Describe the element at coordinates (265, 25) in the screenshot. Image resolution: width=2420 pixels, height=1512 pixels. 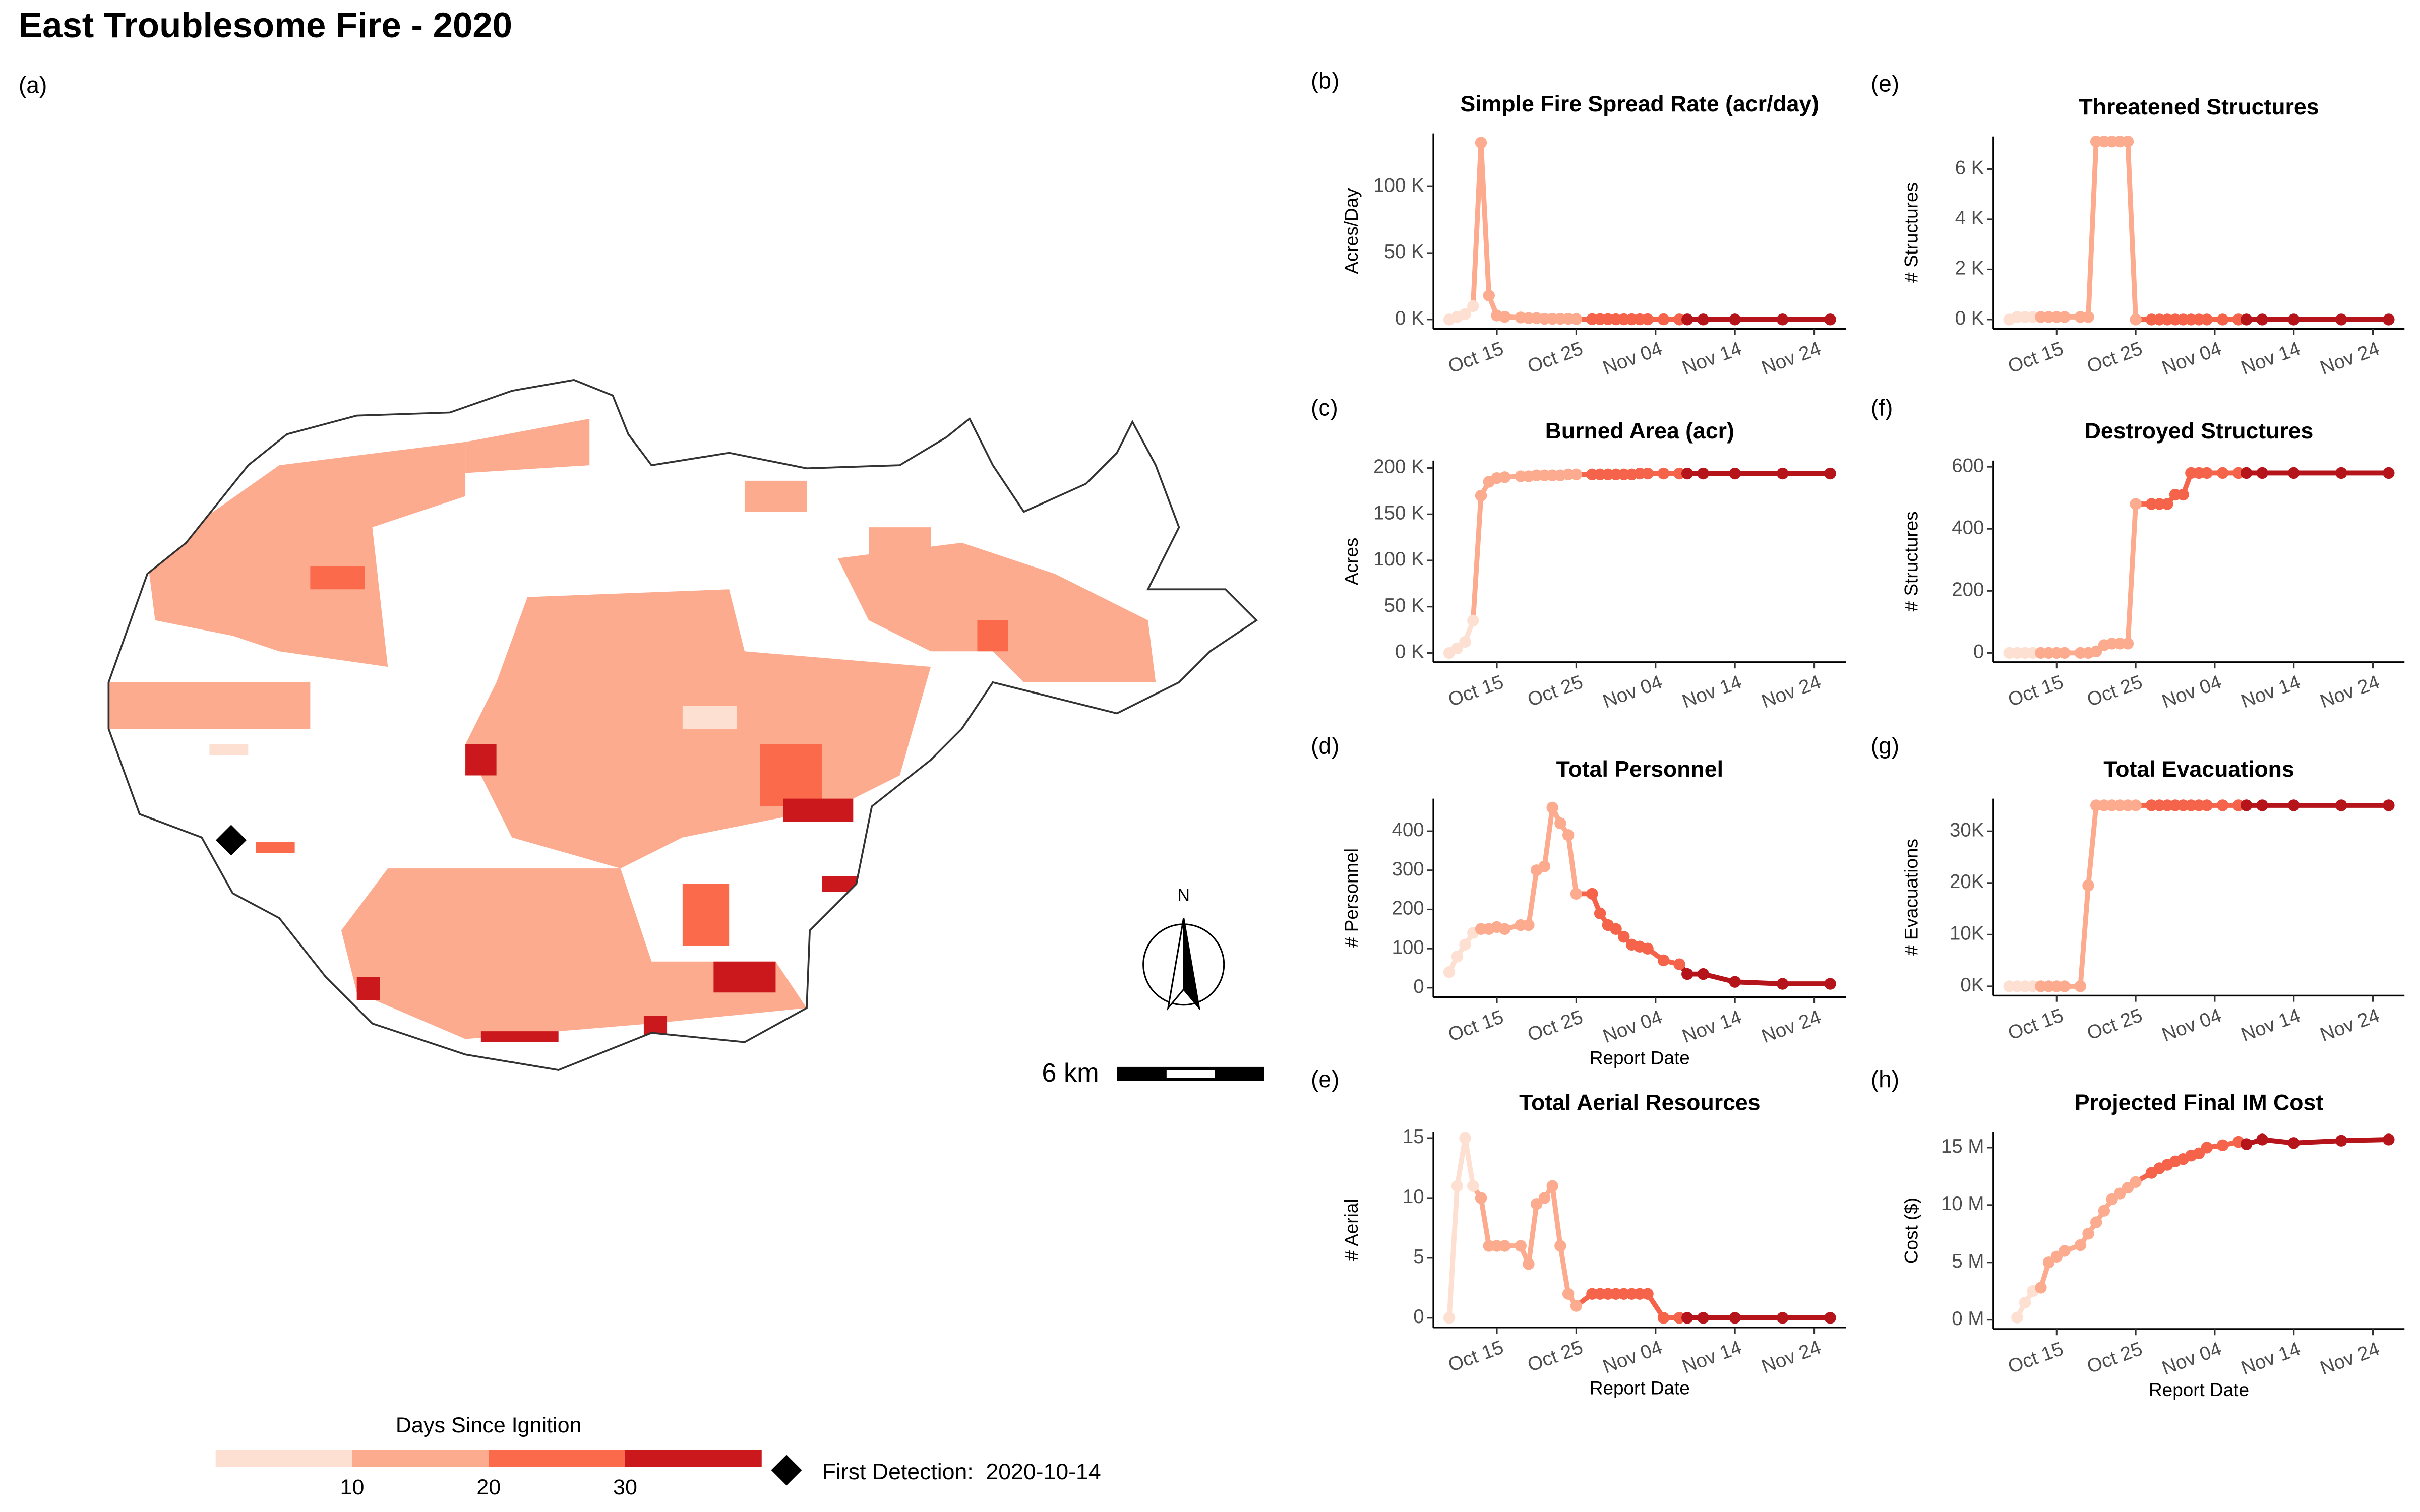
I see `figure-title: East Troublesome Fire - 2020` at that location.